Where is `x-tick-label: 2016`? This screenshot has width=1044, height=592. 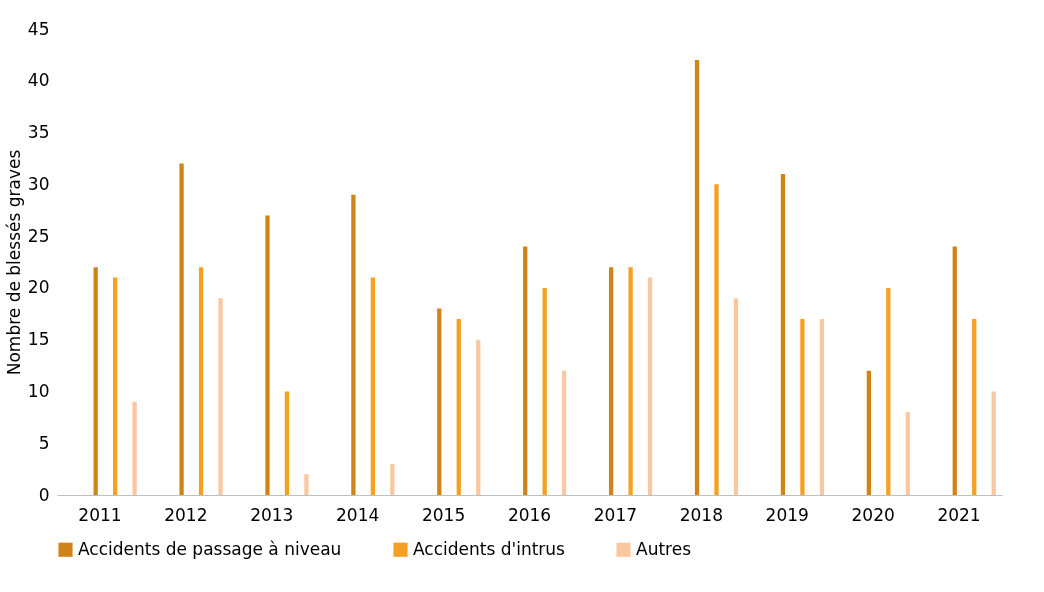
x-tick-label: 2016 is located at coordinates (529, 514).